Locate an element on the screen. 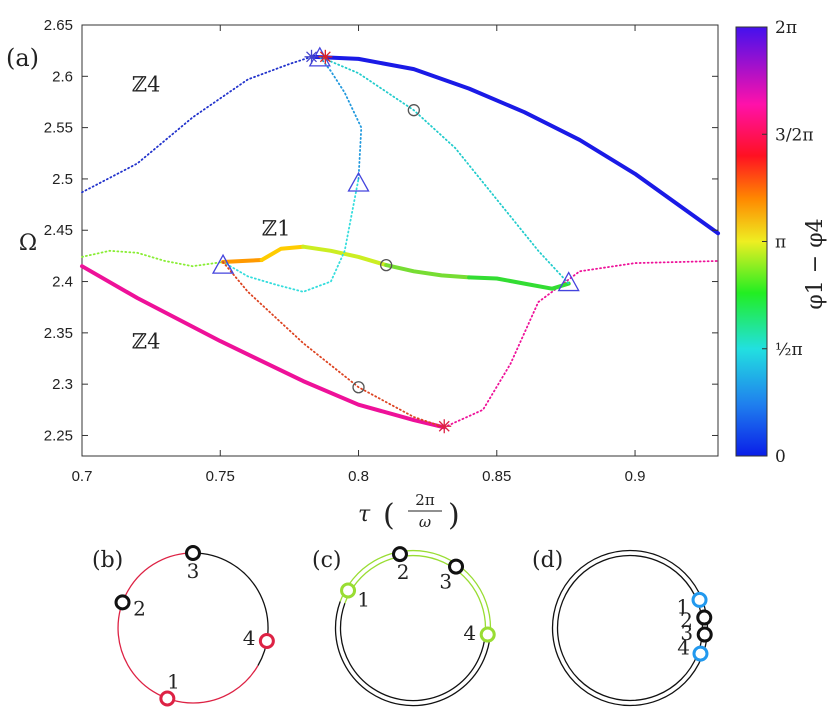 This screenshot has width=830, height=711. colorbar-tick-label: 3/2π is located at coordinates (794, 135).